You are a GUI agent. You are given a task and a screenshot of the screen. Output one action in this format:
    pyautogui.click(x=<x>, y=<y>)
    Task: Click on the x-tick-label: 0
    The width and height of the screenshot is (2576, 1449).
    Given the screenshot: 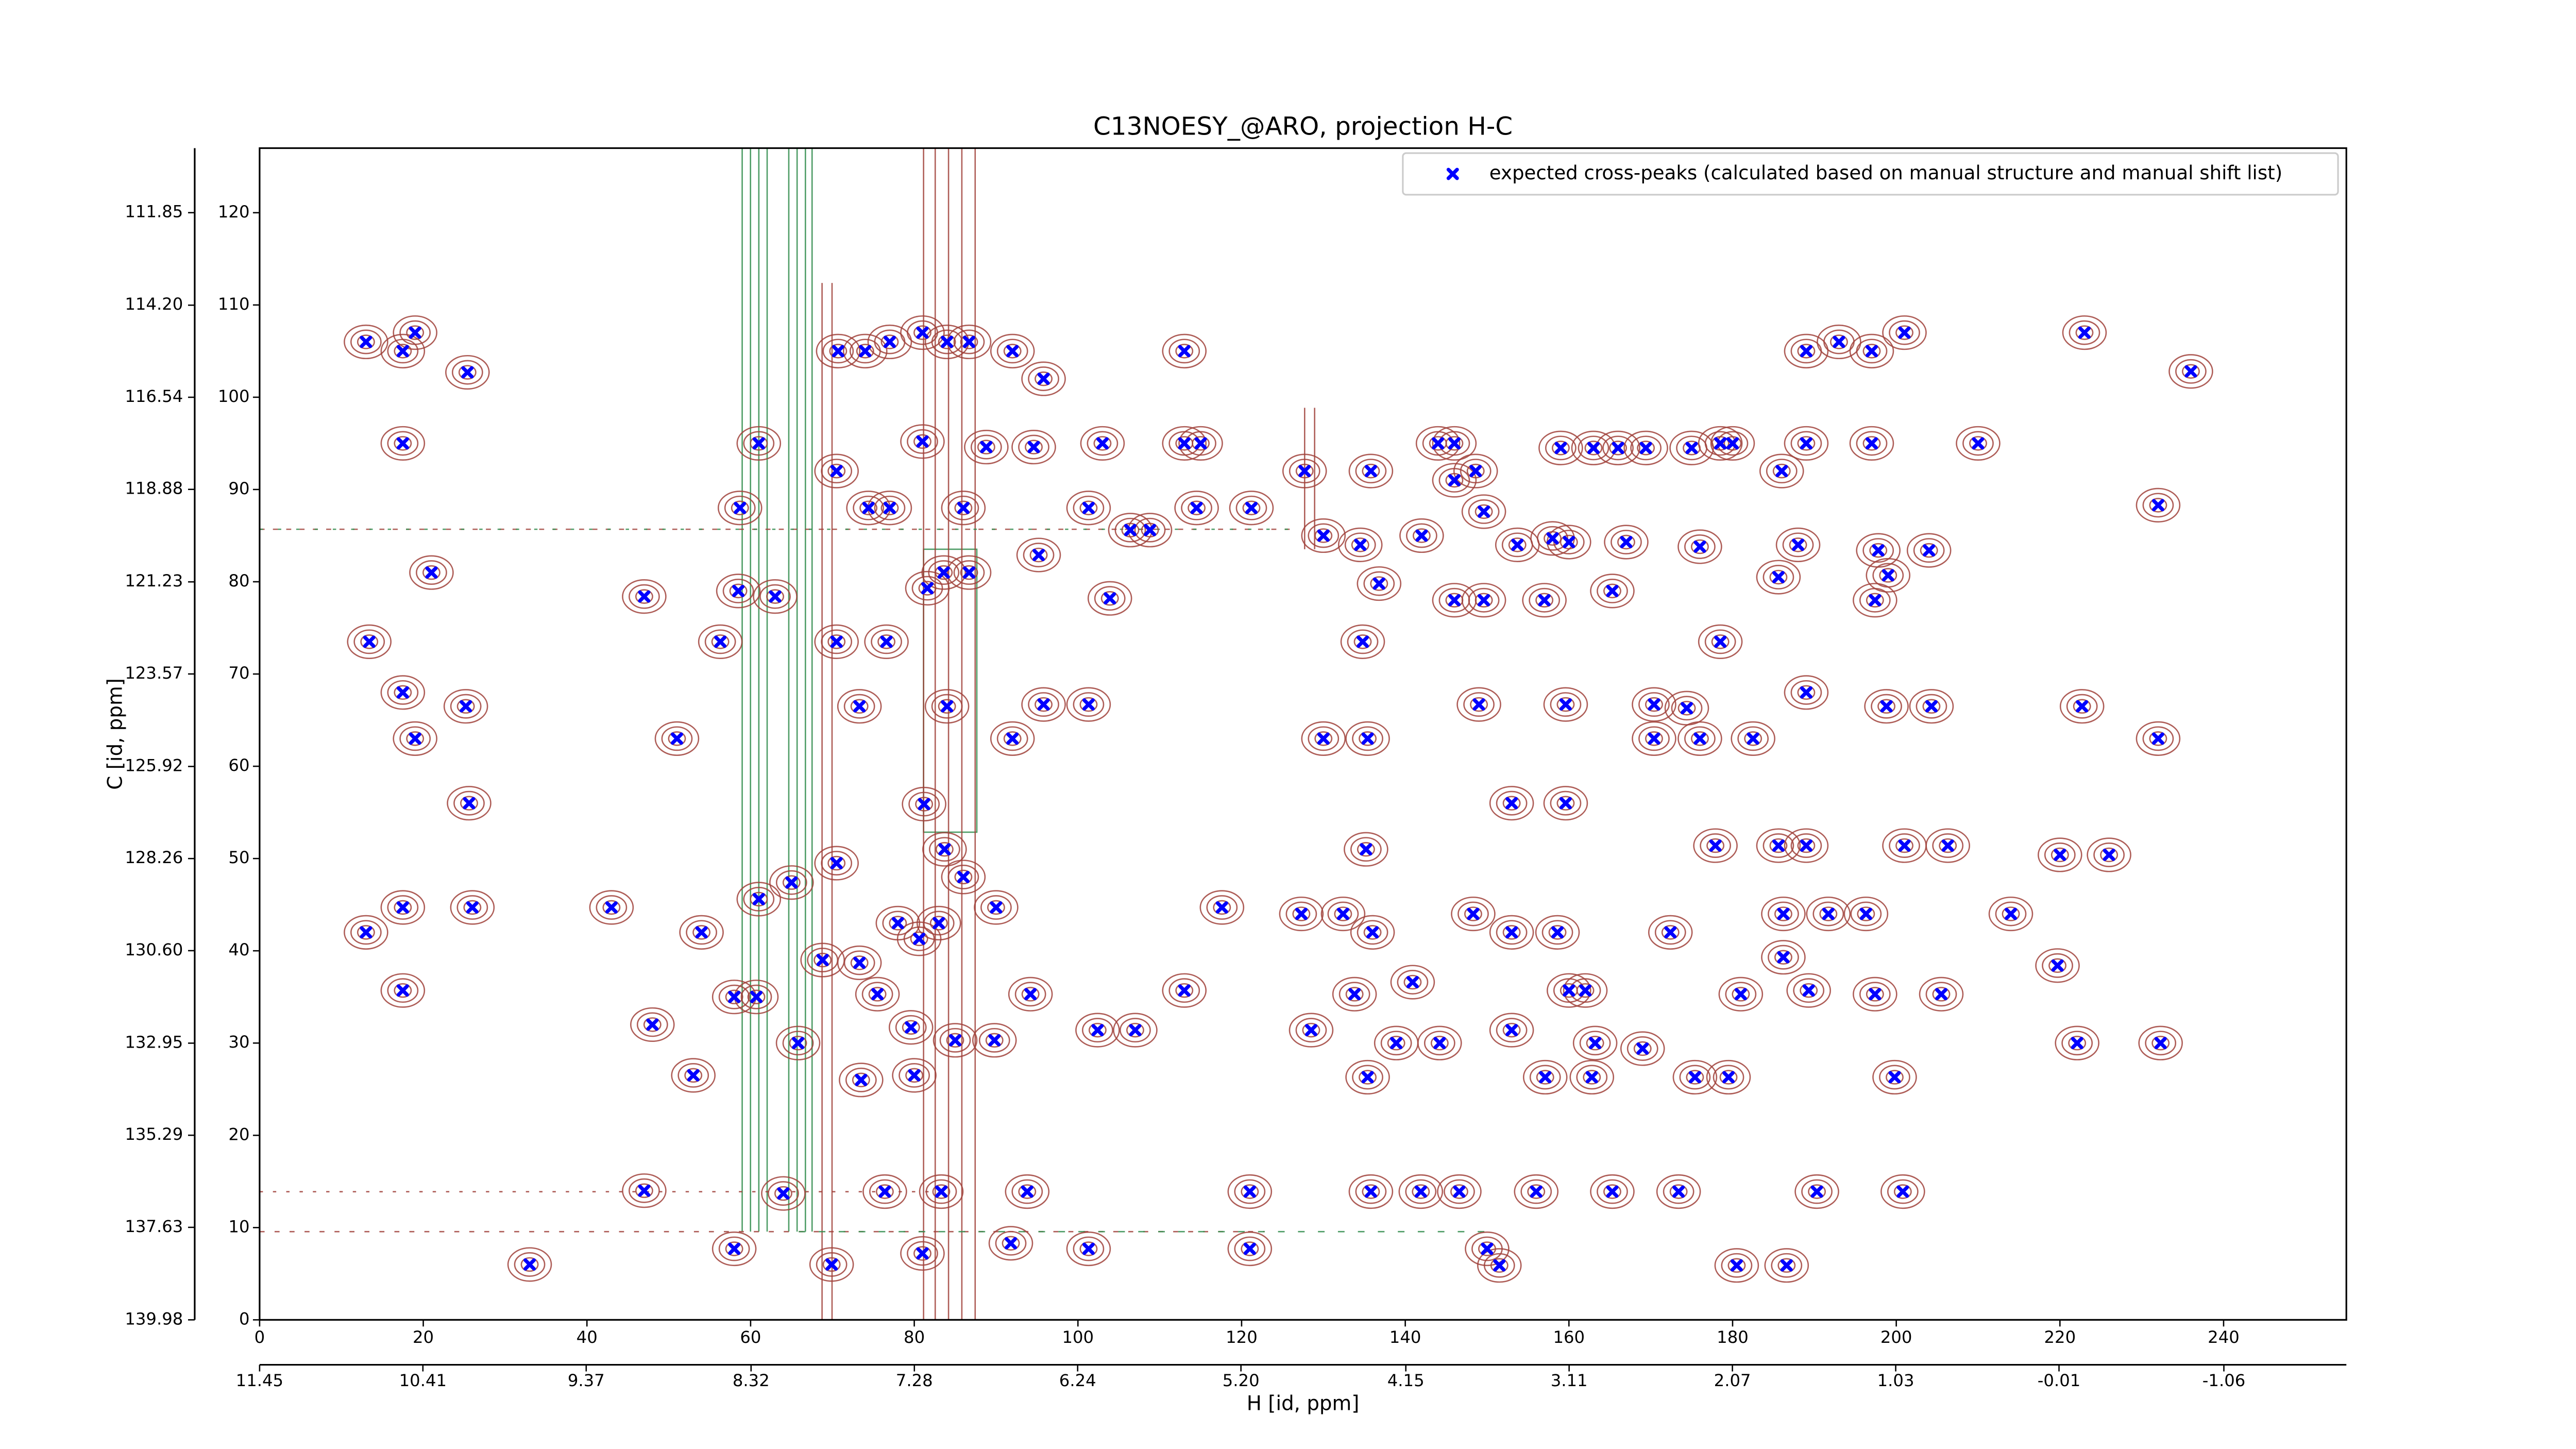 What is the action you would take?
    pyautogui.click(x=260, y=1337)
    